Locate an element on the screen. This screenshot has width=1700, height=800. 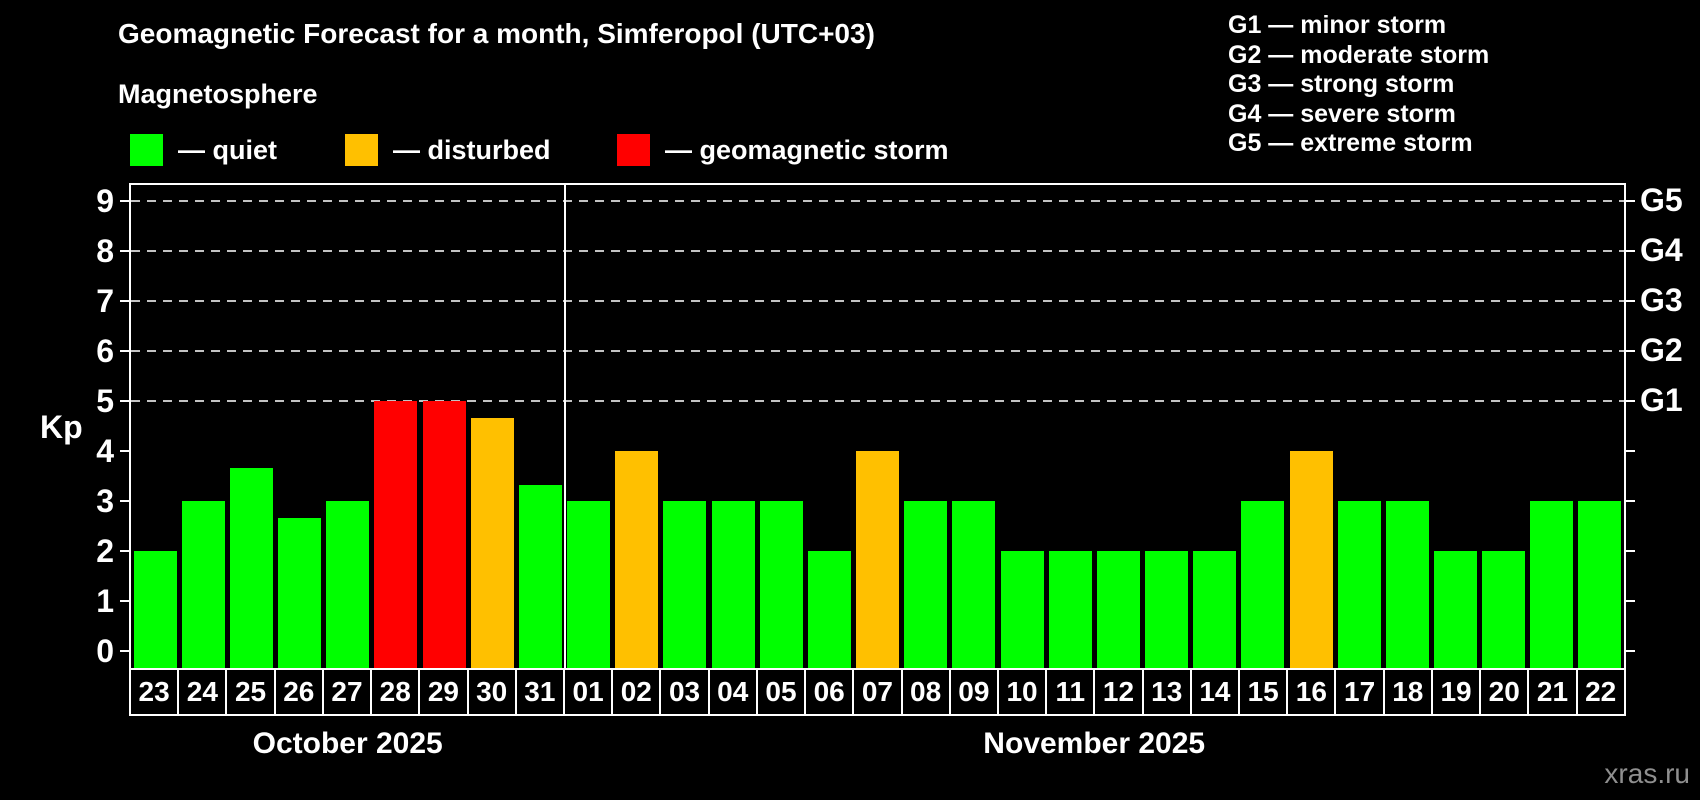
day-cell-15: 15 is located at coordinates (1264, 692).